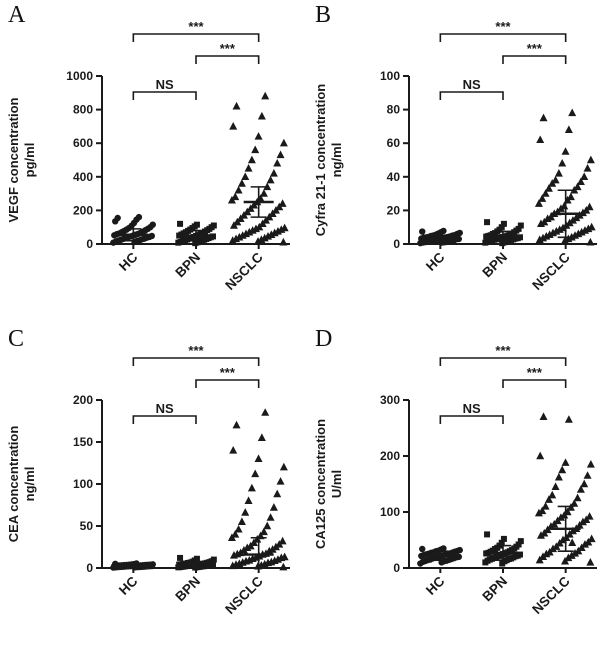  What do you see at coordinates (336, 484) in the screenshot?
I see `svg-text: U/ml` at bounding box center [336, 484].